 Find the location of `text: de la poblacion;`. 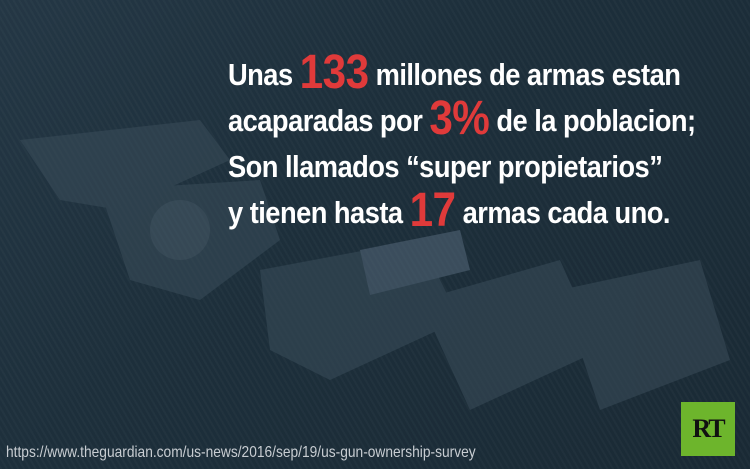

text: de la poblacion; is located at coordinates (592, 120).